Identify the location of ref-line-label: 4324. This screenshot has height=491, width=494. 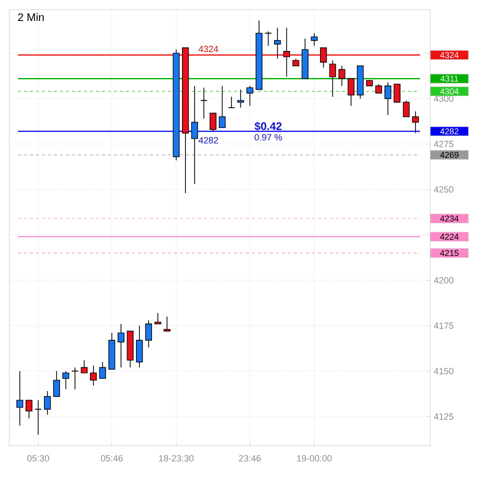
(449, 55).